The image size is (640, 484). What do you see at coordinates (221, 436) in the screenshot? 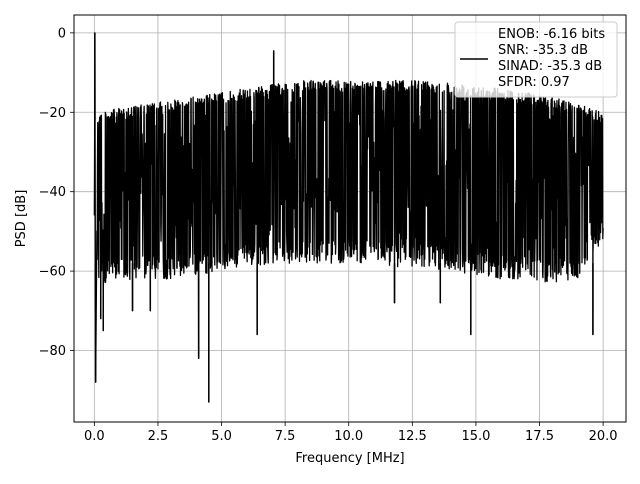
I see `x-tick-label: 5.0` at bounding box center [221, 436].